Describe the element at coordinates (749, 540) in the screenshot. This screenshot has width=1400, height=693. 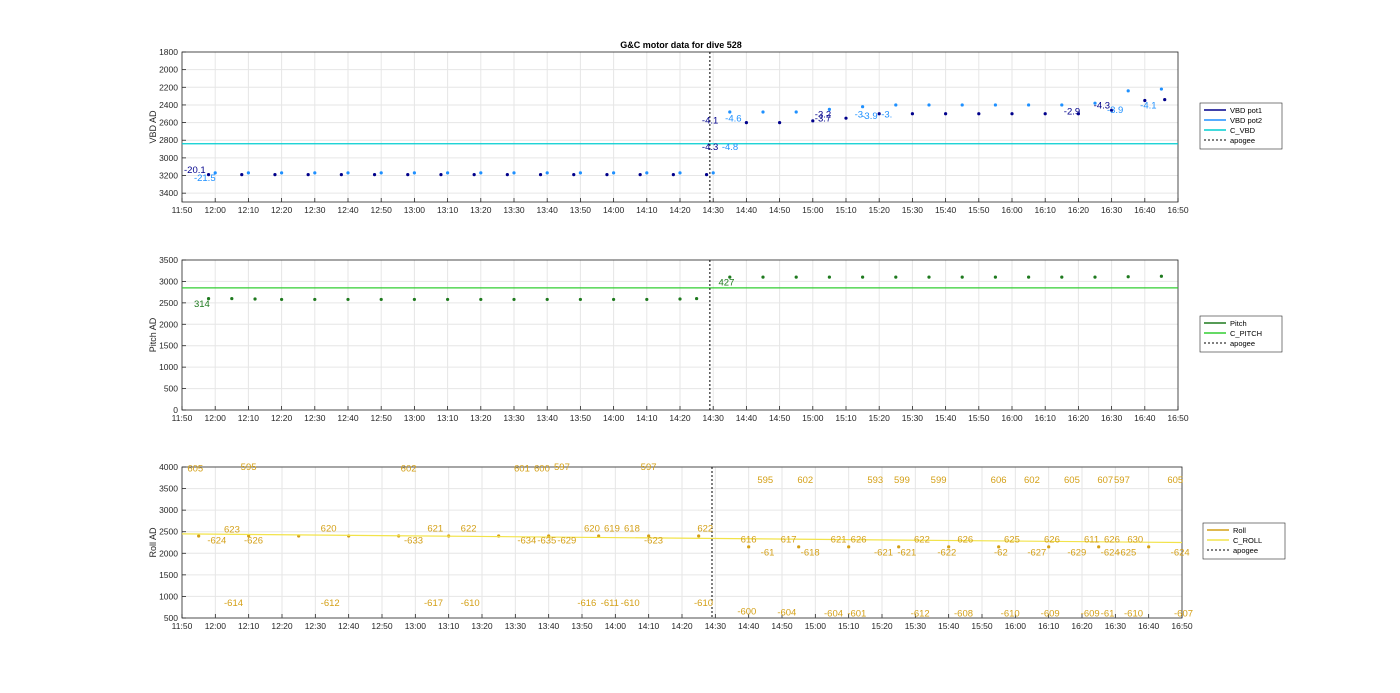
I see `data-label: 616` at that location.